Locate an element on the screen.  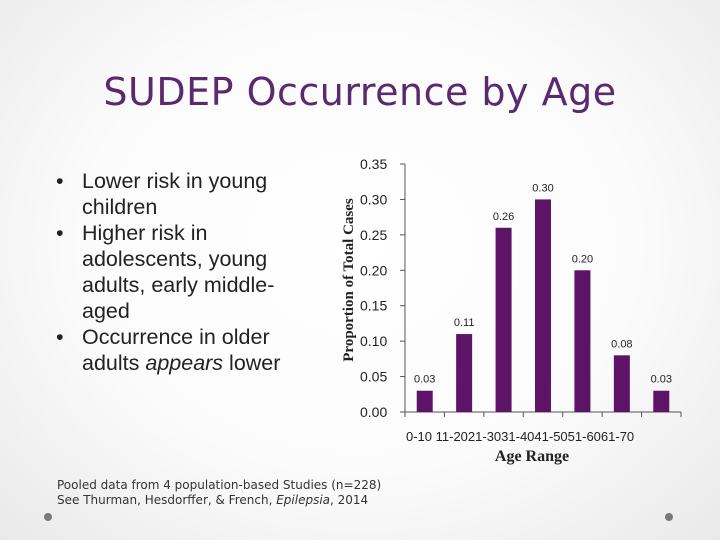
bullet-text-part: Occurrence in older adults is located at coordinates (176, 350).